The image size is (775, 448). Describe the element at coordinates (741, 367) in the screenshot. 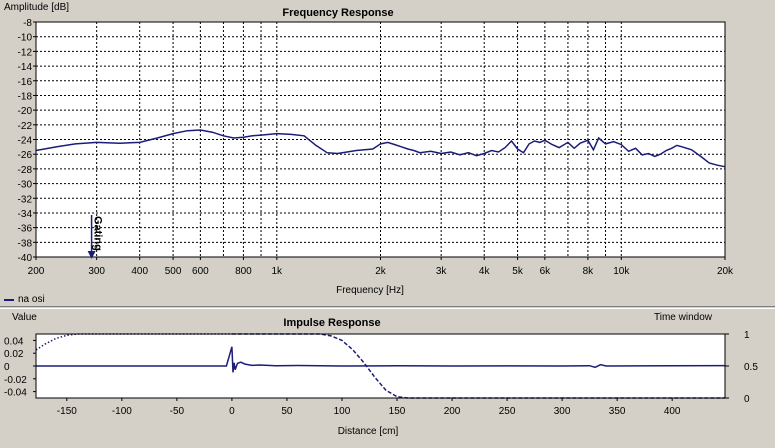

I see `ir-y2-tick-labels: 10.50` at that location.